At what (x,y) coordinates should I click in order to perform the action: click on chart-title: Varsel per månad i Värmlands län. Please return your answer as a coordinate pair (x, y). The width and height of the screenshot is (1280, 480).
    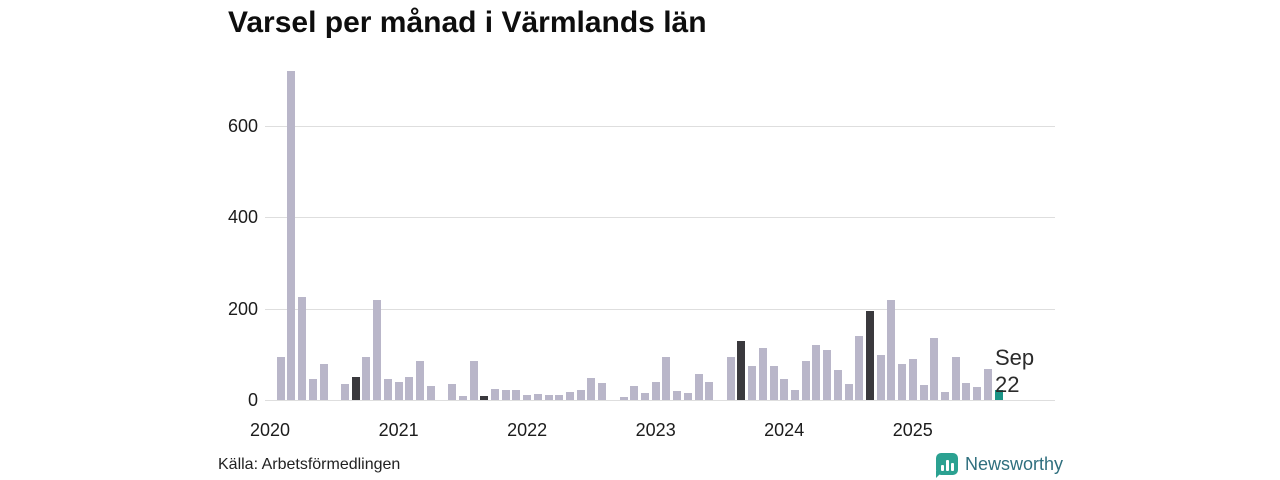
    Looking at the image, I should click on (467, 22).